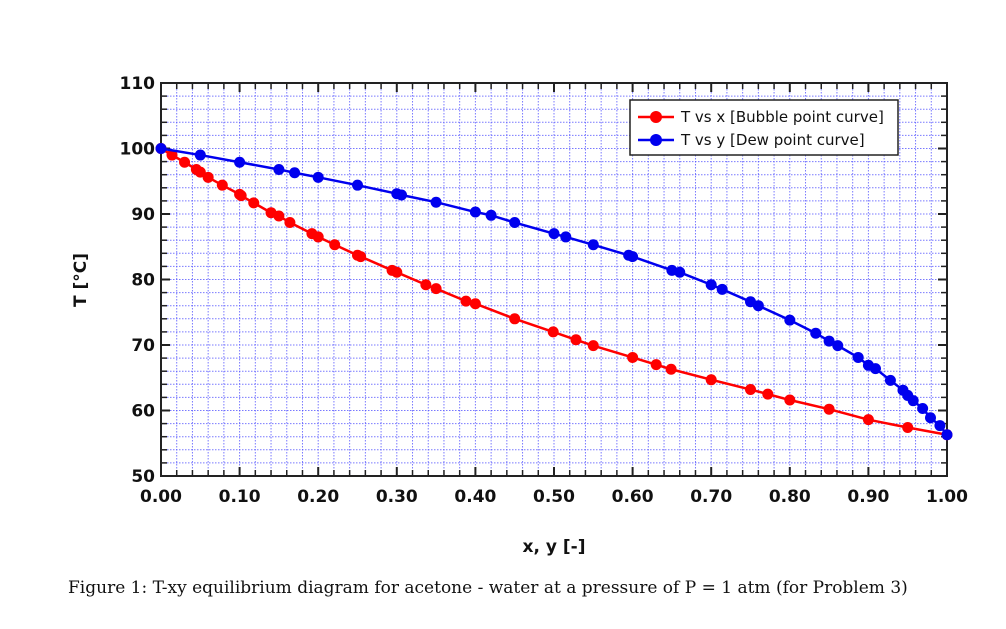 Image resolution: width=1006 pixels, height=629 pixels. What do you see at coordinates (475, 497) in the screenshot?
I see `x-tick-label: 0.40` at bounding box center [475, 497].